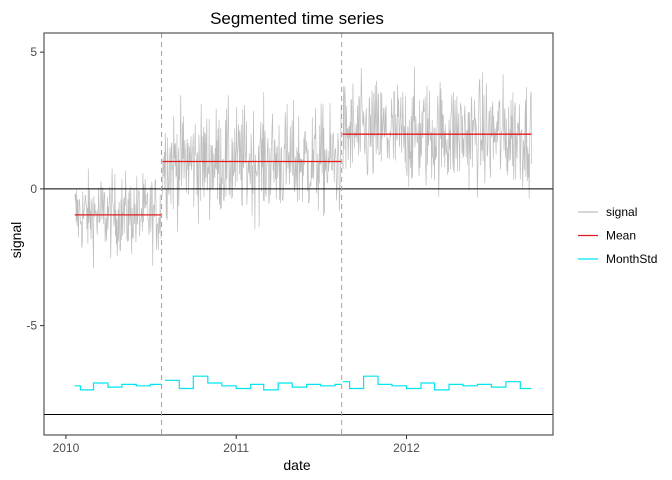 This screenshot has width=672, height=480. What do you see at coordinates (33, 52) in the screenshot?
I see `y-tick-label-1: 5` at bounding box center [33, 52].